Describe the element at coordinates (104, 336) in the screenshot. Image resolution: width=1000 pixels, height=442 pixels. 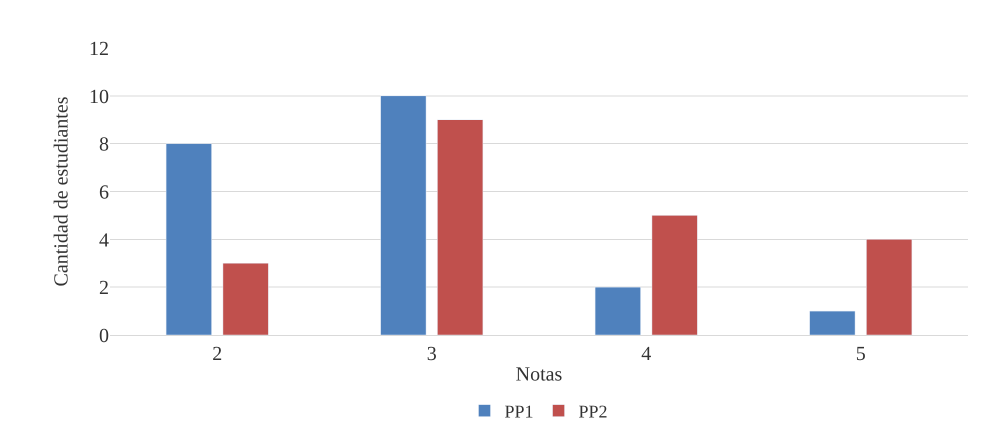
I see `y-tick-label: 0` at that location.